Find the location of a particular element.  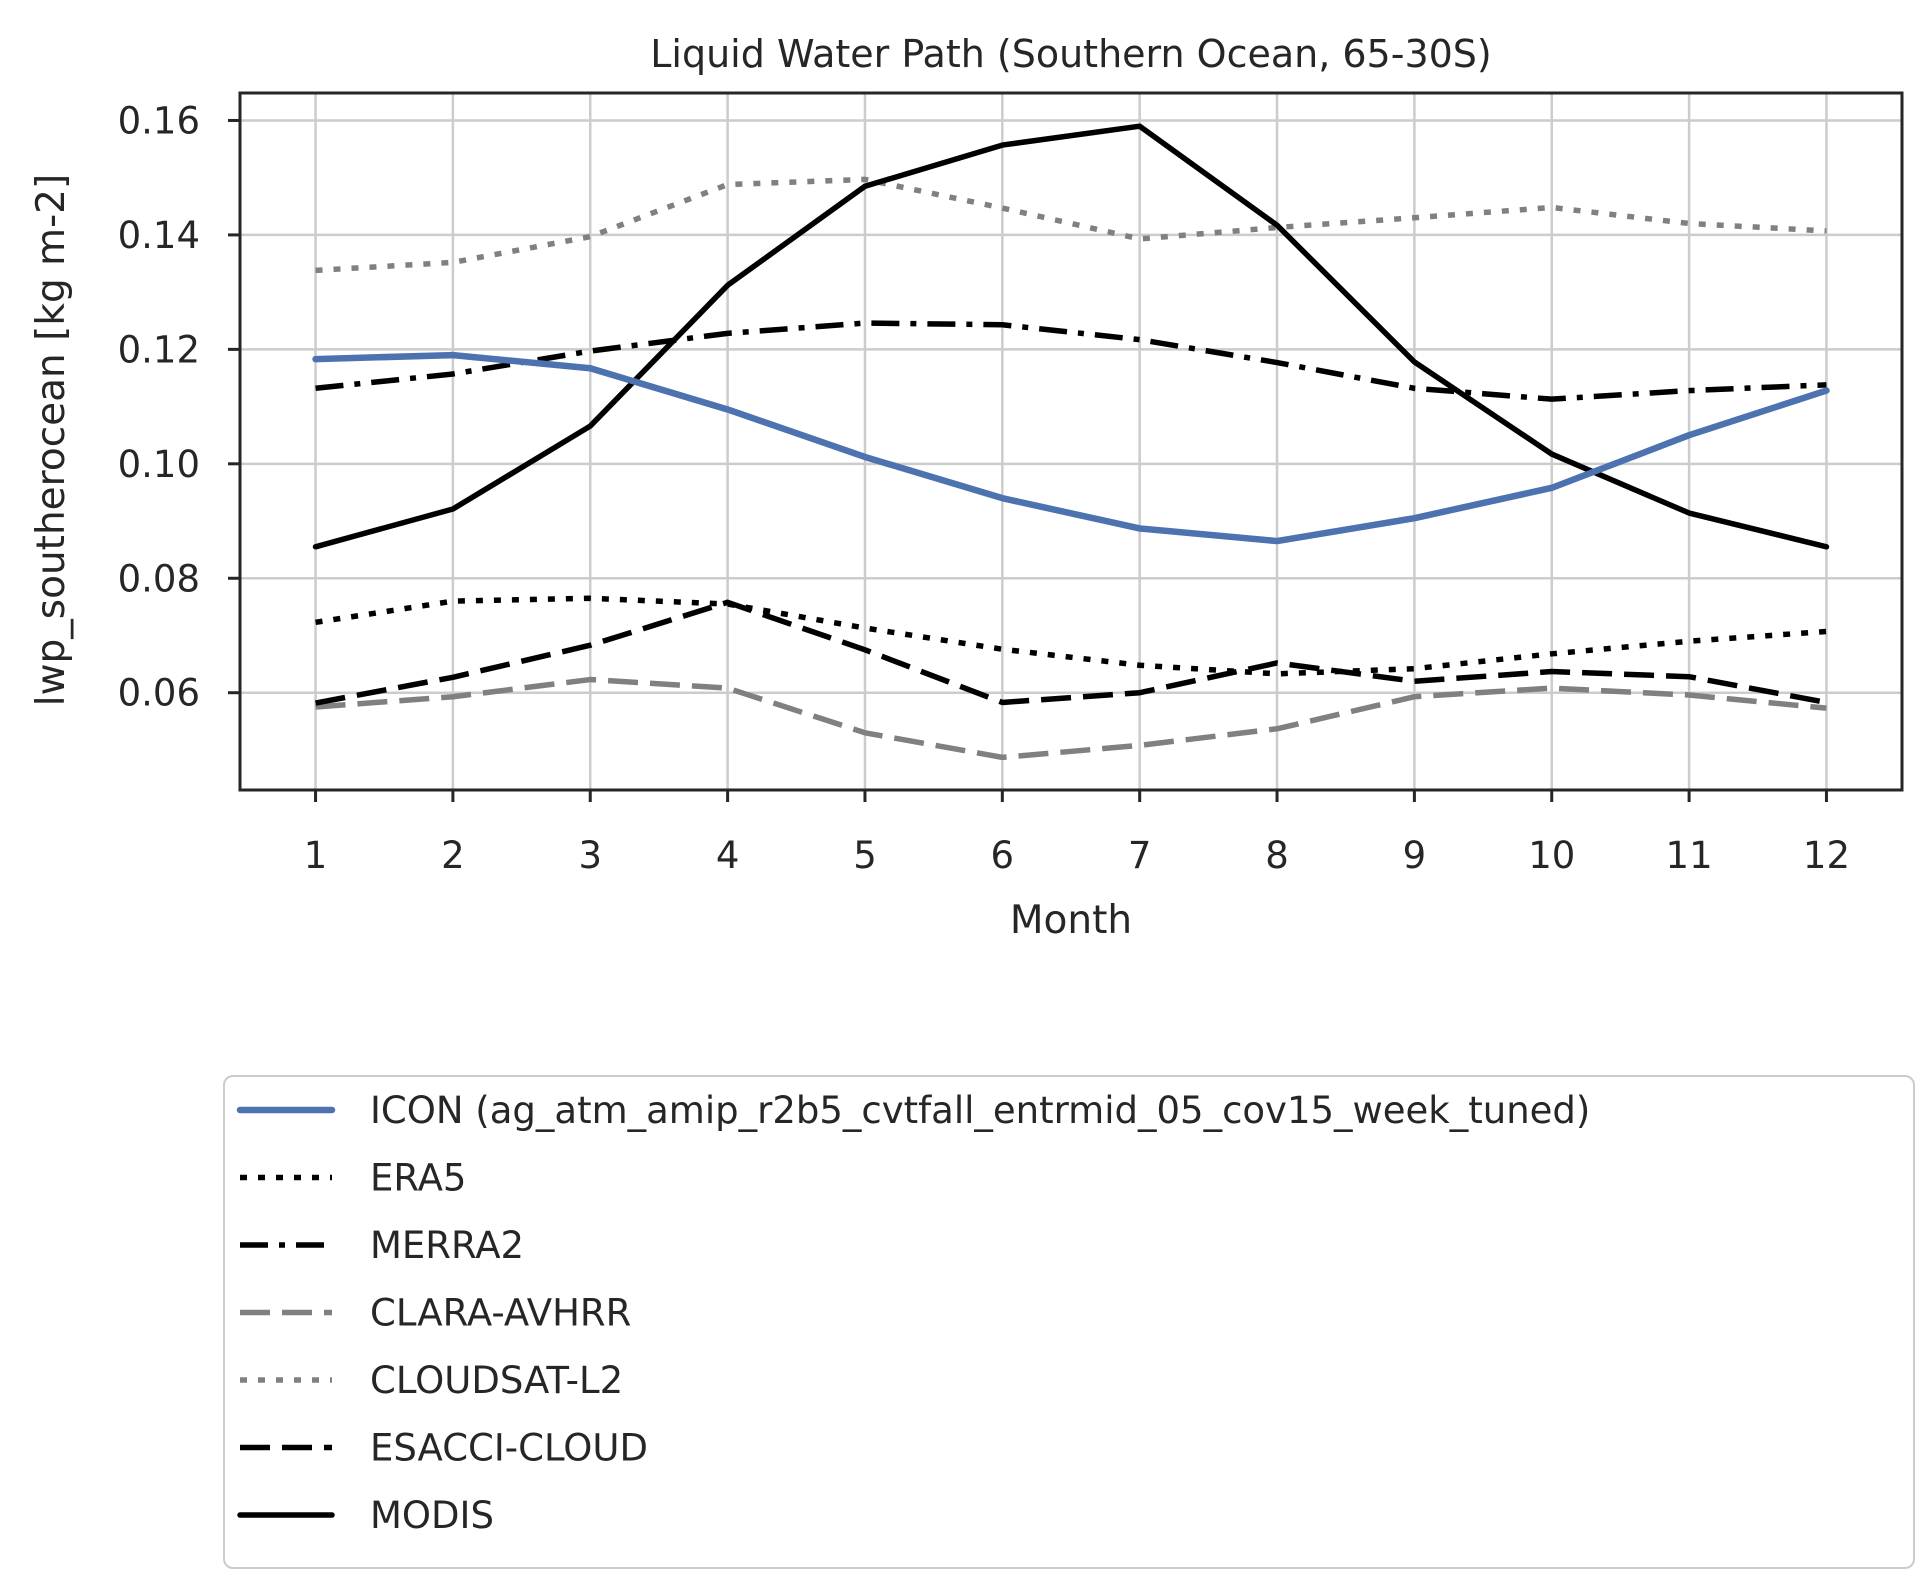

x-axis-ticks: 1 2 3 4 5 6 7 8 9 10 11 12 is located at coordinates (1077, 833).